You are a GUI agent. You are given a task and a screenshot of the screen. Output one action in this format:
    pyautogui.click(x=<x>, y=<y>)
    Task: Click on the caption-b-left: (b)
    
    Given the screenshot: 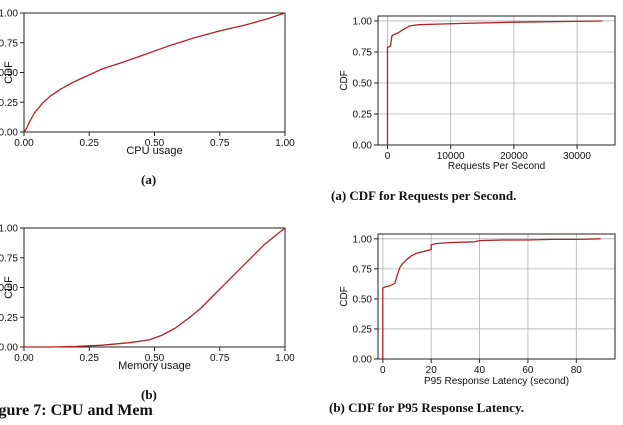 What is the action you would take?
    pyautogui.click(x=149, y=394)
    